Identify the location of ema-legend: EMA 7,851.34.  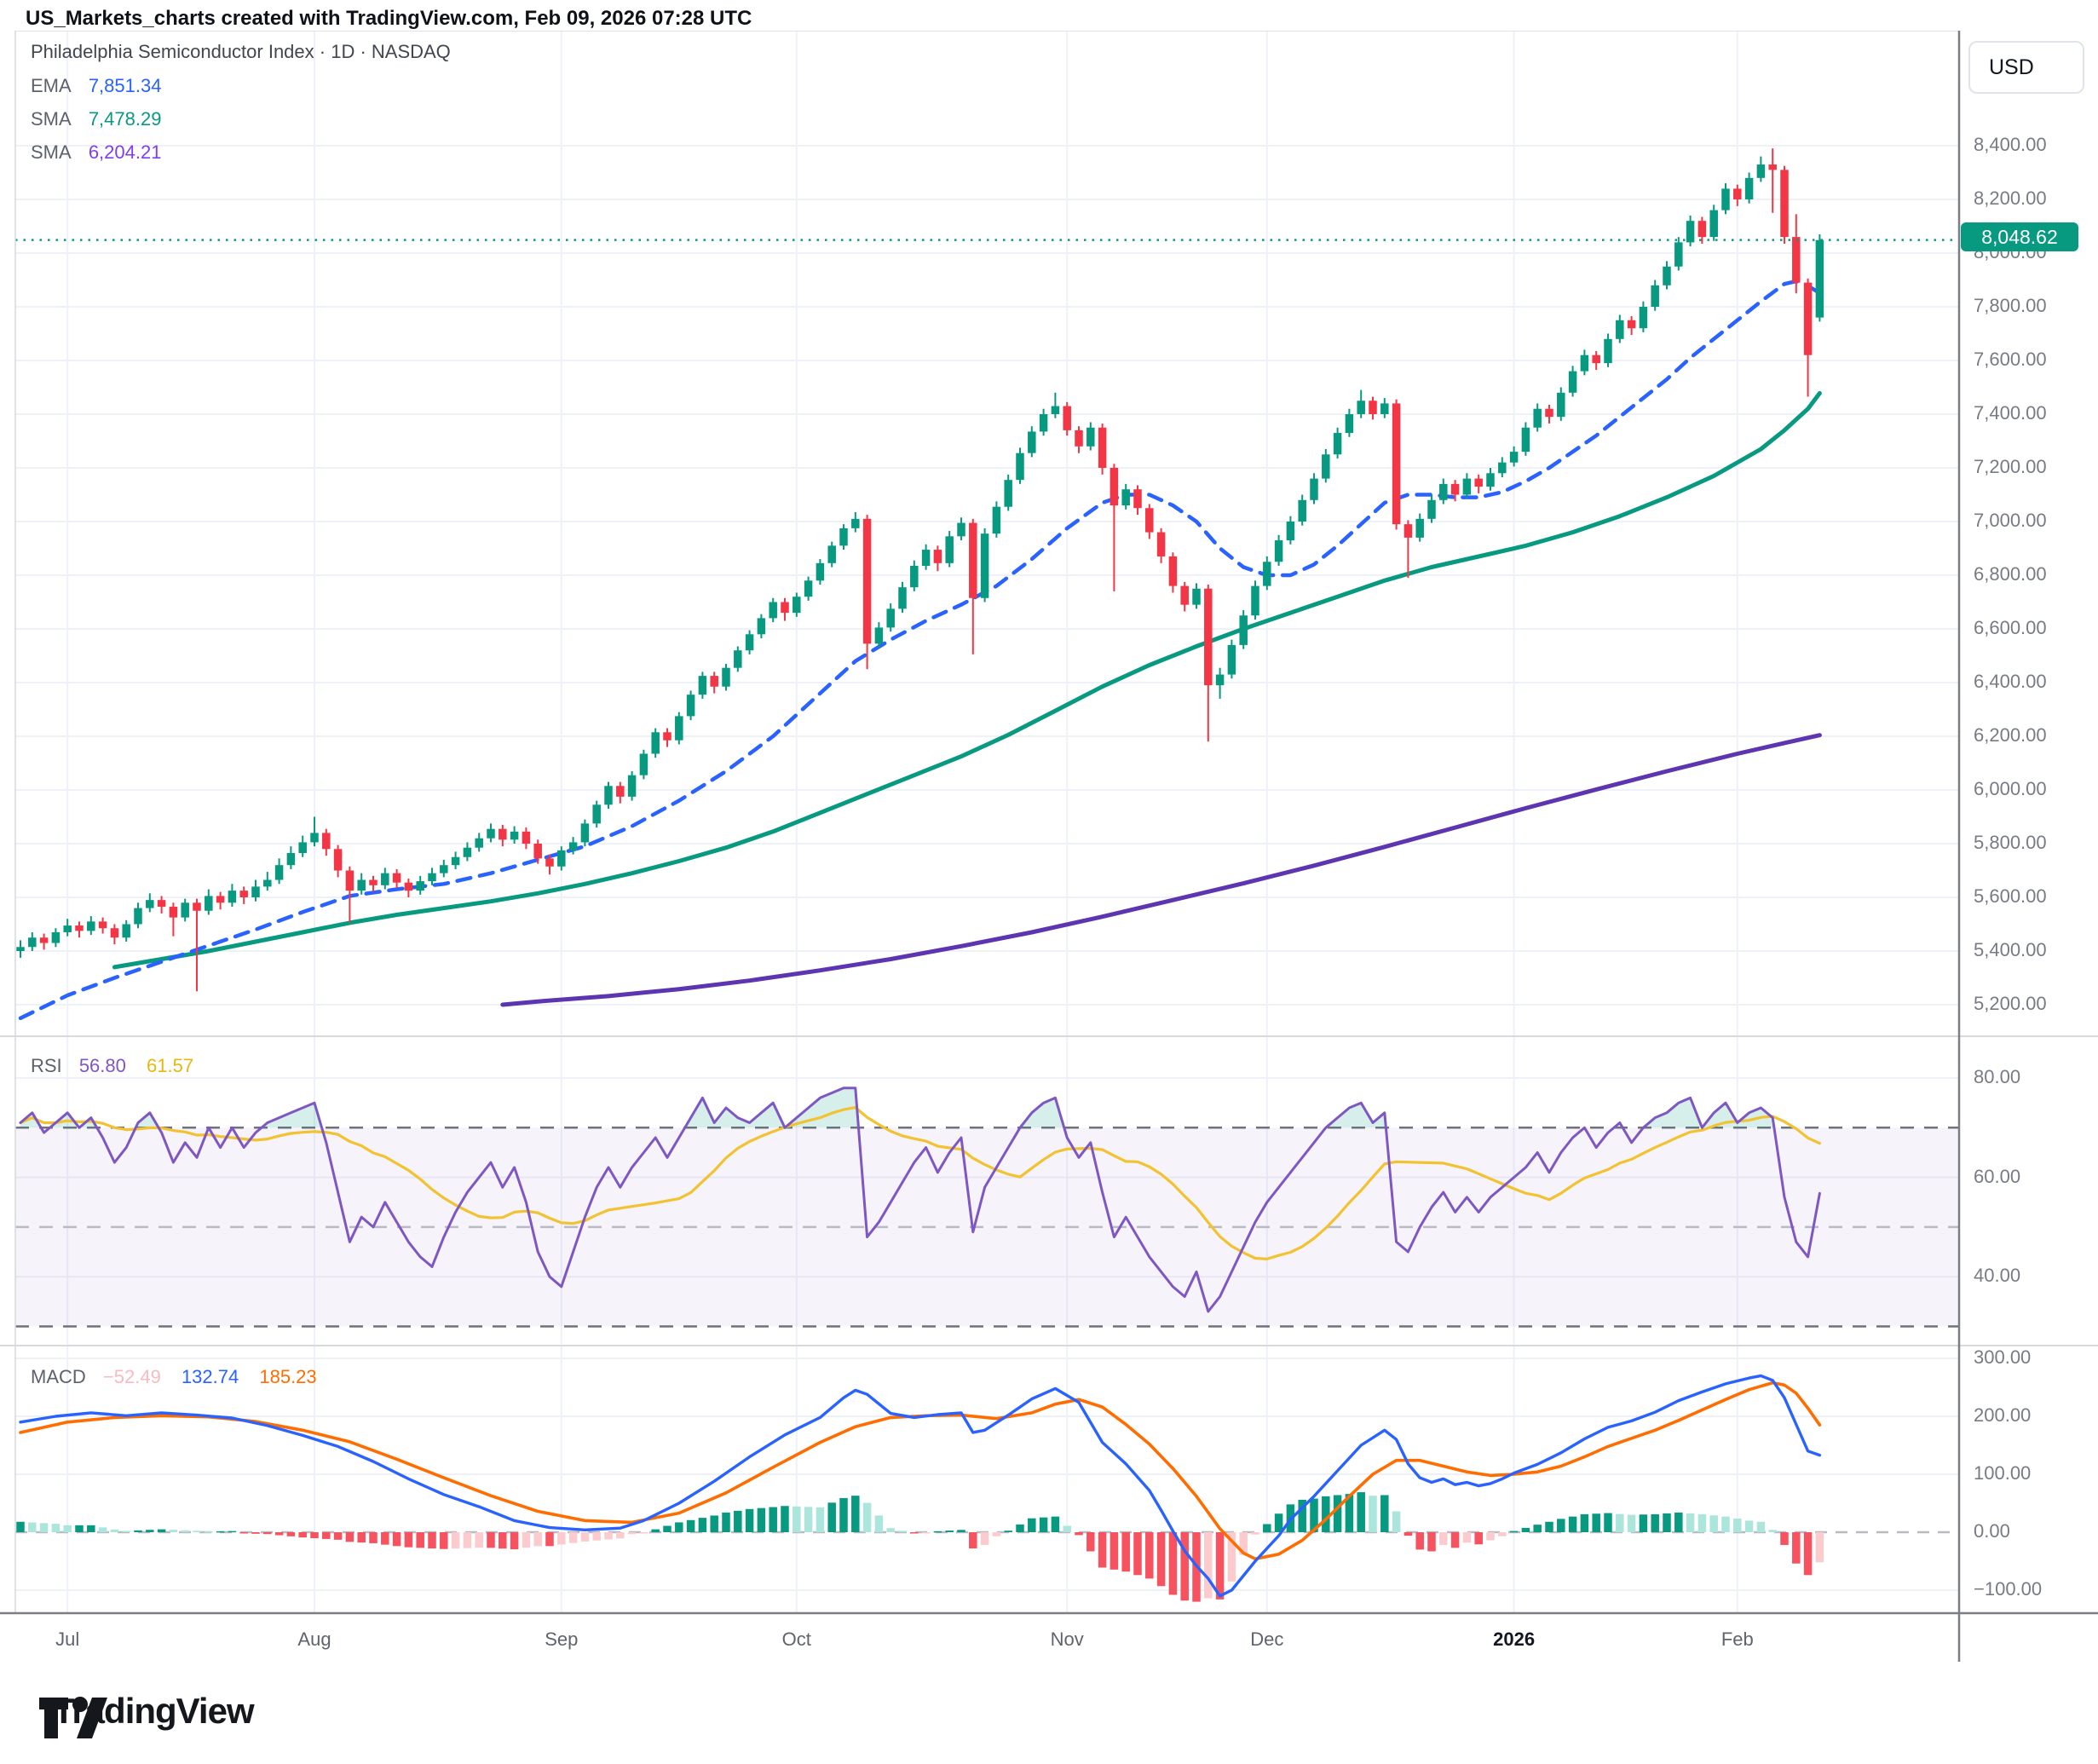
(96, 86).